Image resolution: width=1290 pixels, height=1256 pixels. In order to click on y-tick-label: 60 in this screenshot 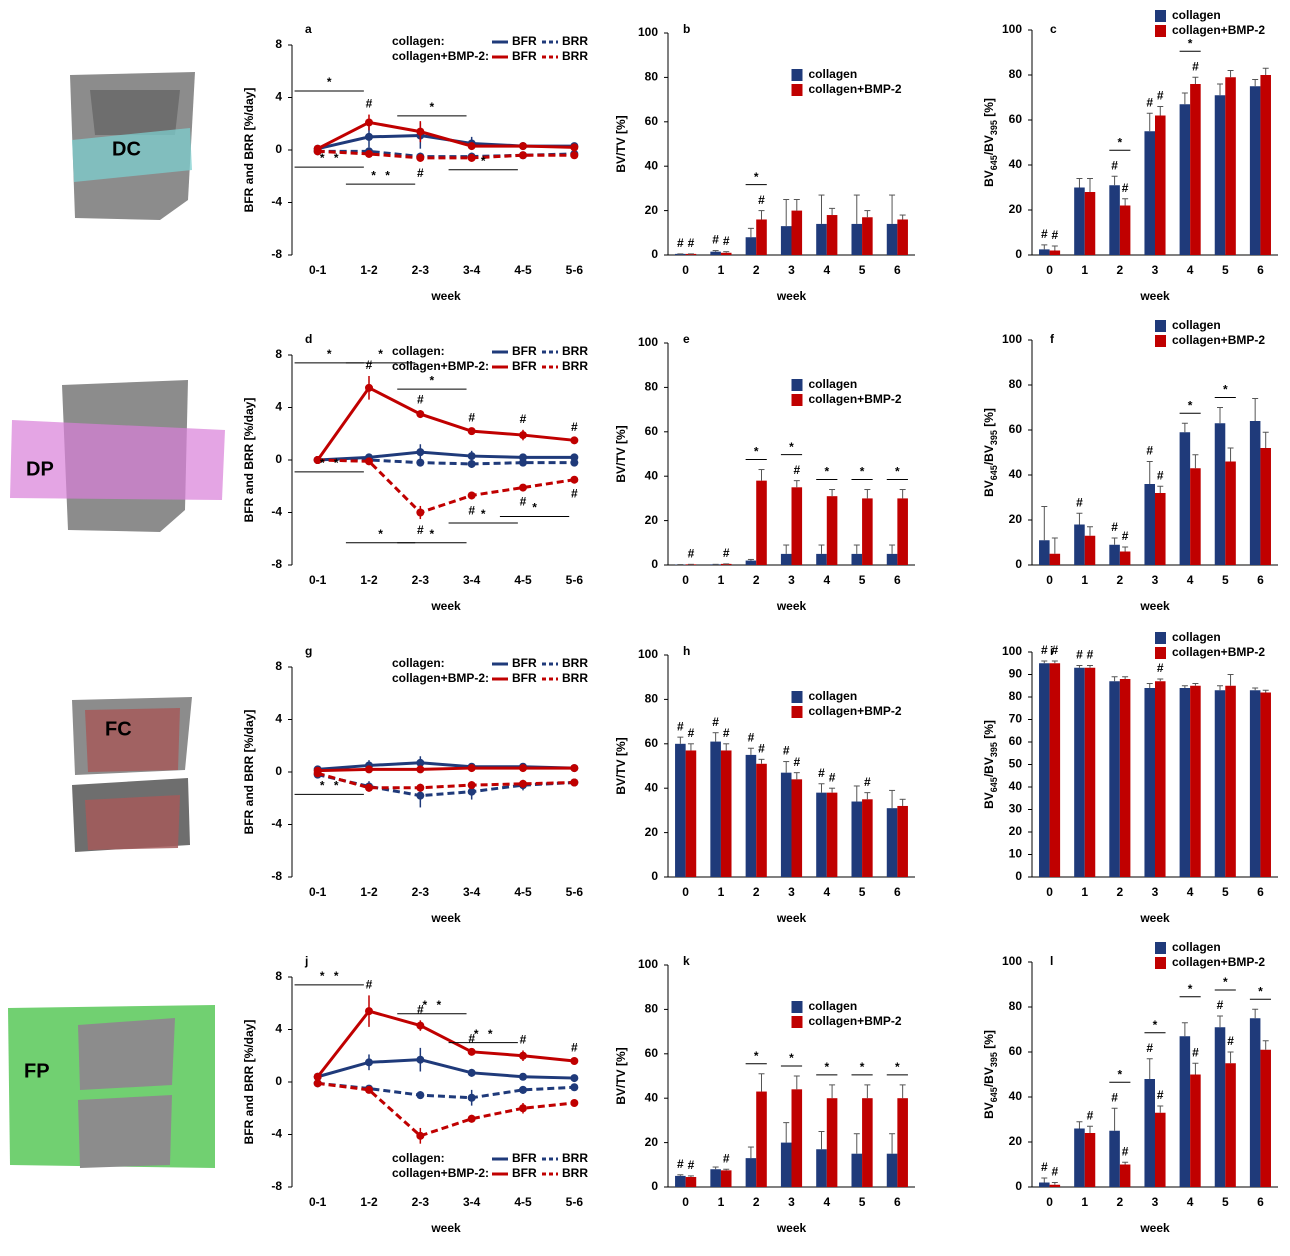, I will do `click(652, 743)`.